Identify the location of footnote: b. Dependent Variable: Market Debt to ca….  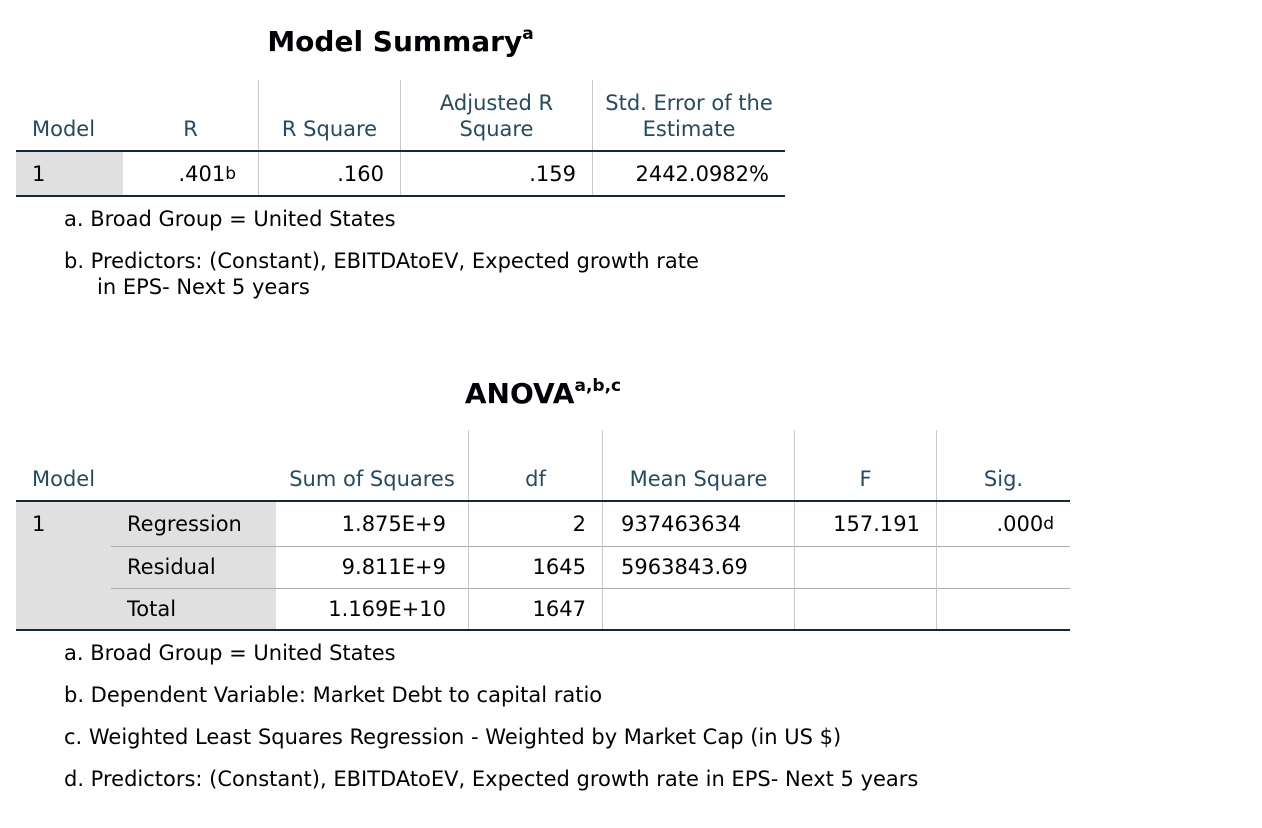
(564, 695).